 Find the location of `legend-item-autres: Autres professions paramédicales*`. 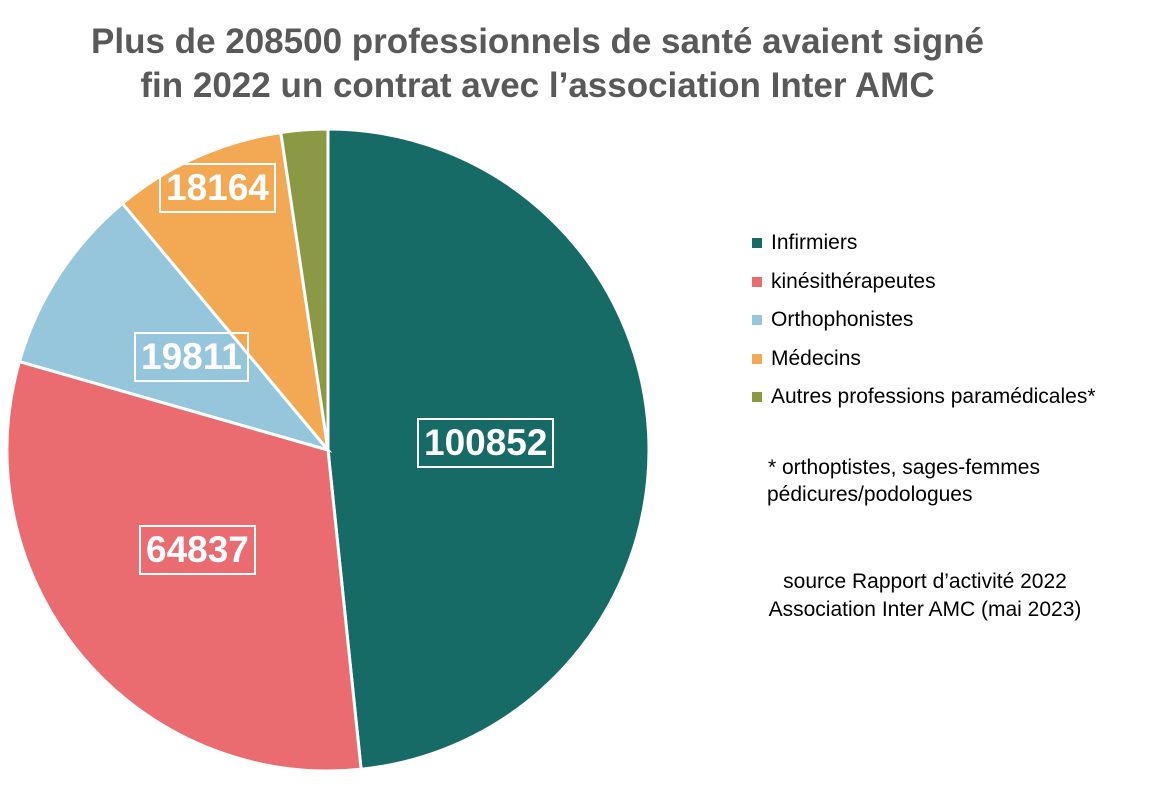

legend-item-autres: Autres professions paramédicales* is located at coordinates (924, 397).